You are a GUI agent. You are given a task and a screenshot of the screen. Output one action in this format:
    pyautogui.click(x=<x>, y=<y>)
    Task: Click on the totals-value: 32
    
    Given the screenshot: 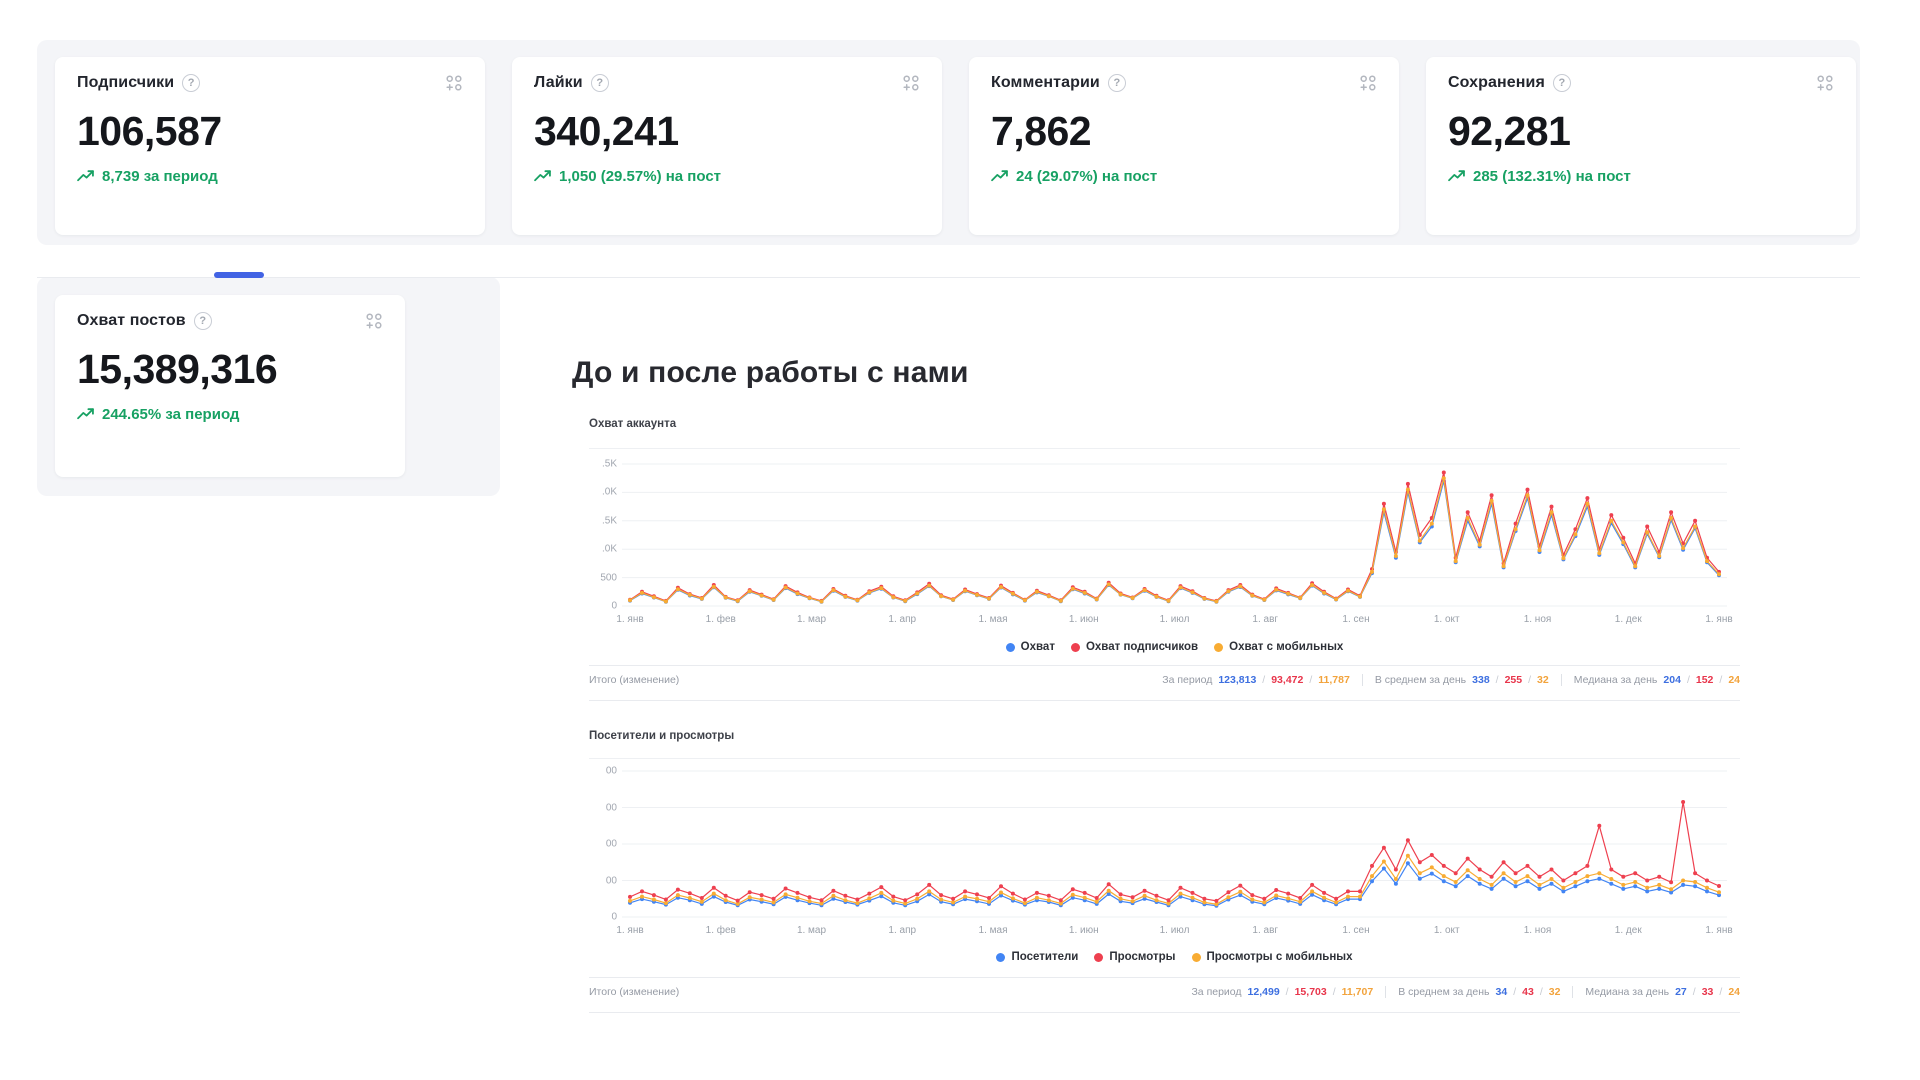 What is the action you would take?
    pyautogui.click(x=1543, y=680)
    